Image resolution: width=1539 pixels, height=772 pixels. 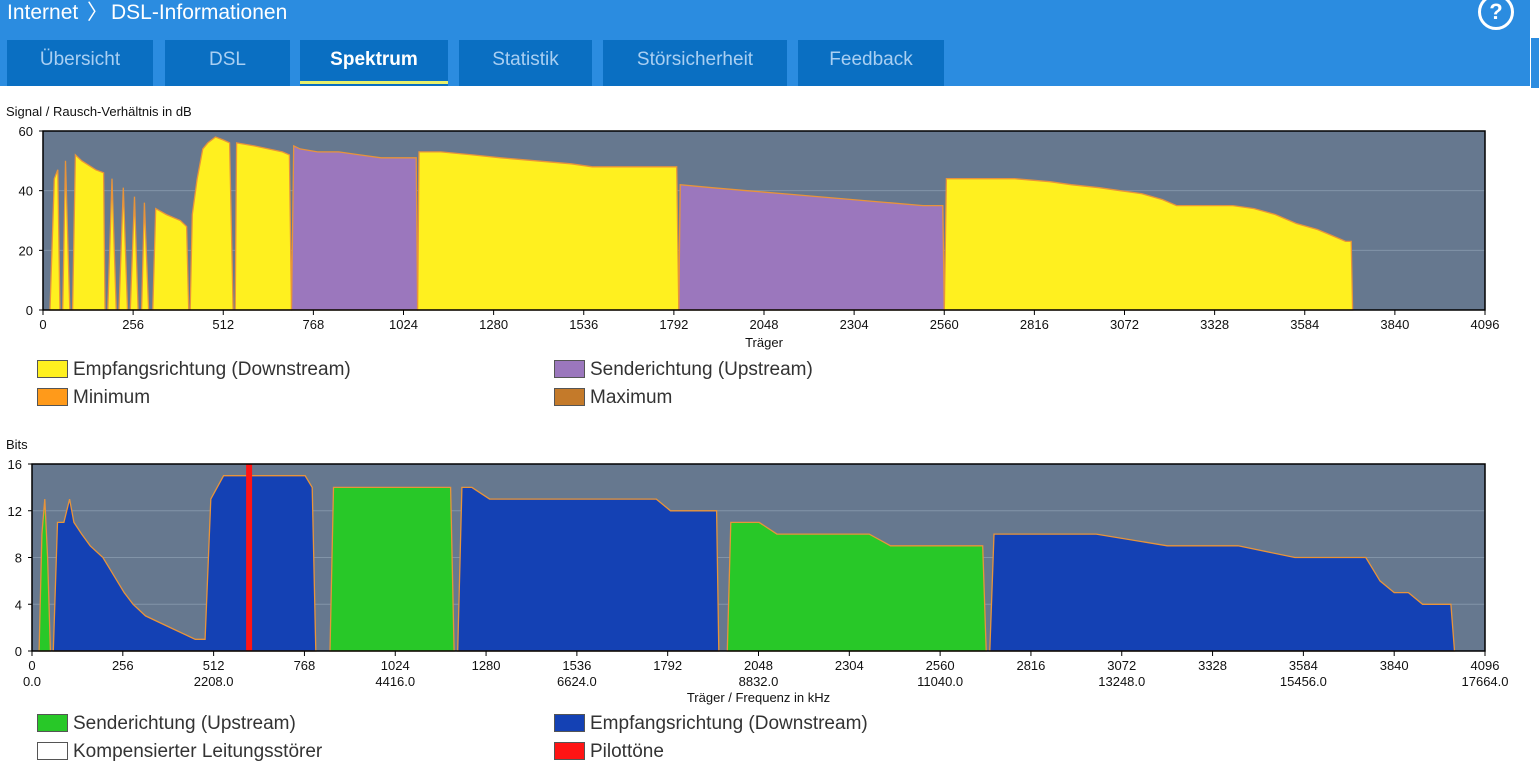 What do you see at coordinates (99, 111) in the screenshot?
I see `snr-chart-title: Signal / Rausch-Verhältnis in dB` at bounding box center [99, 111].